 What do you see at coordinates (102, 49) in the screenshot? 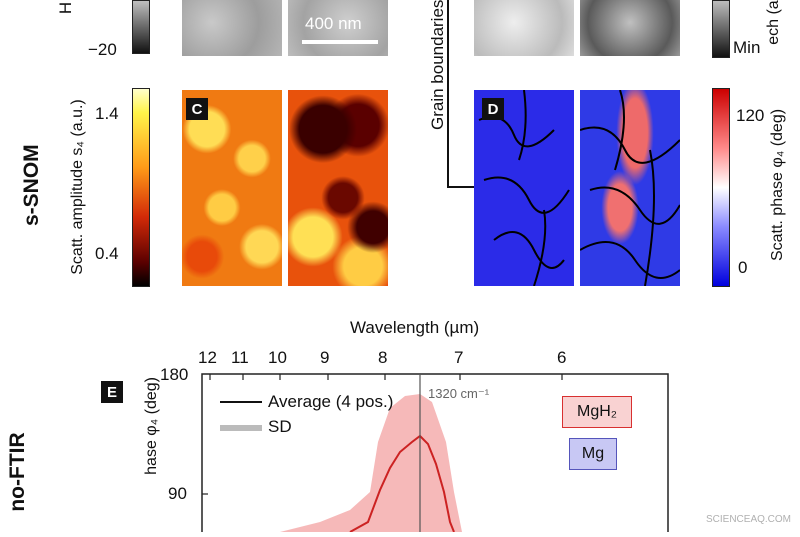
I see `top-left-tick-bottom: −20` at bounding box center [102, 49].